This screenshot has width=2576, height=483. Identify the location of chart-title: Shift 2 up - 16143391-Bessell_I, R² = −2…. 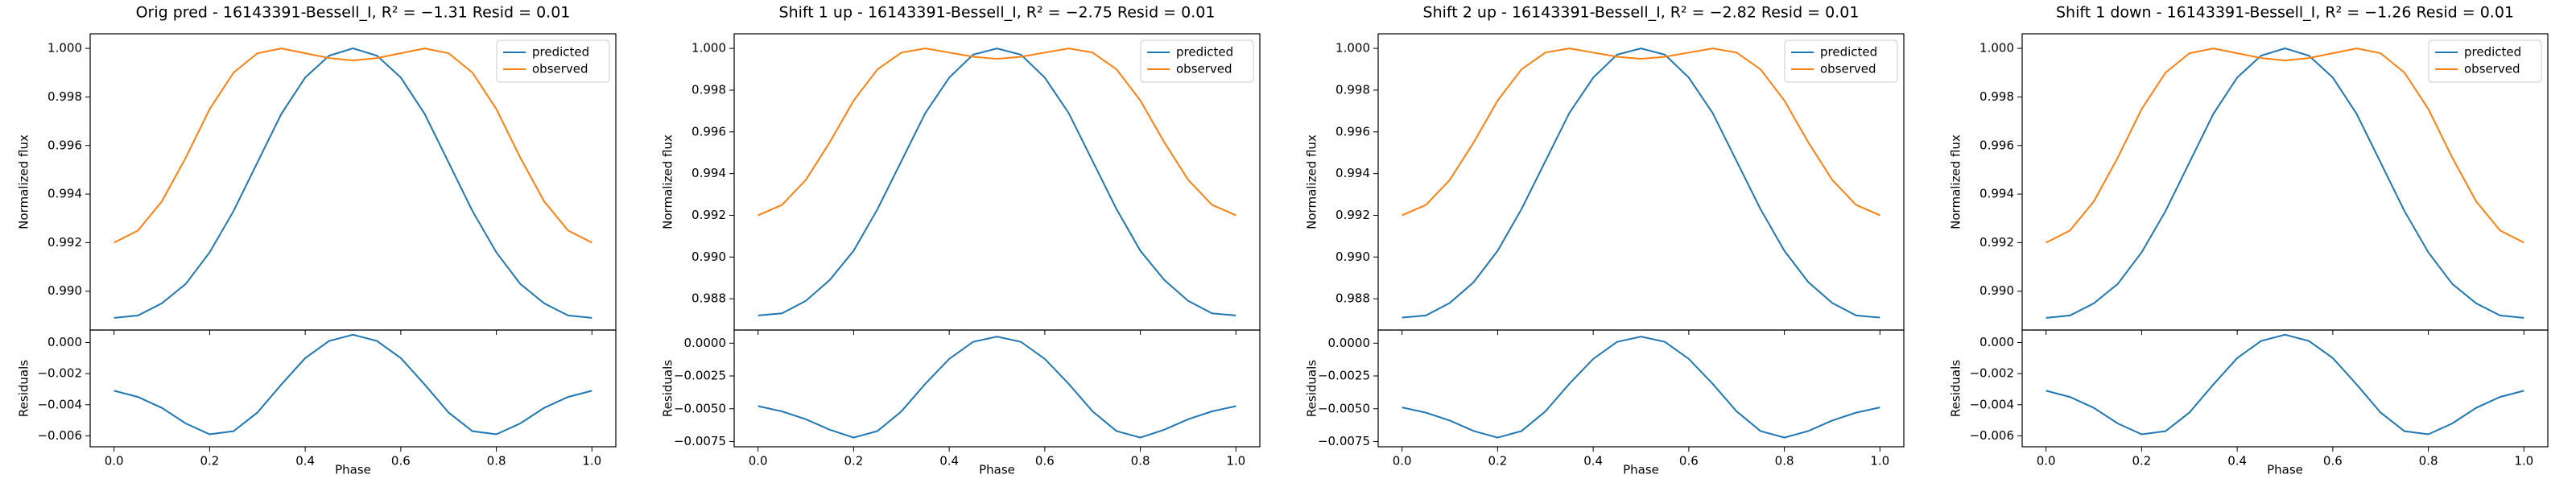
(1641, 13).